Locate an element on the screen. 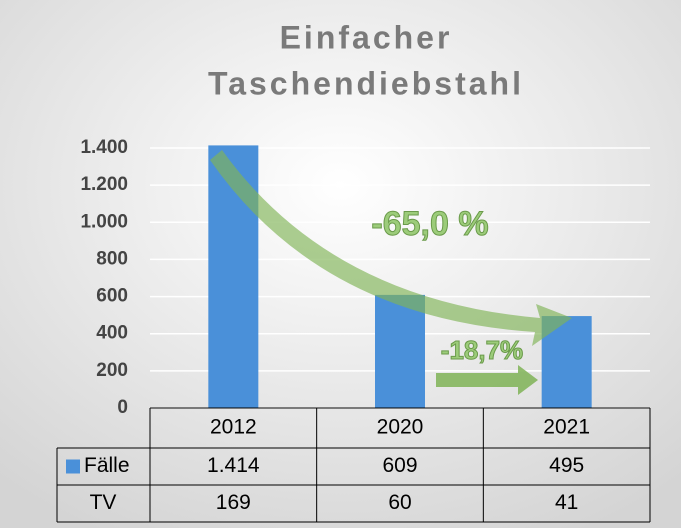 This screenshot has width=681, height=528. bar is located at coordinates (400, 351).